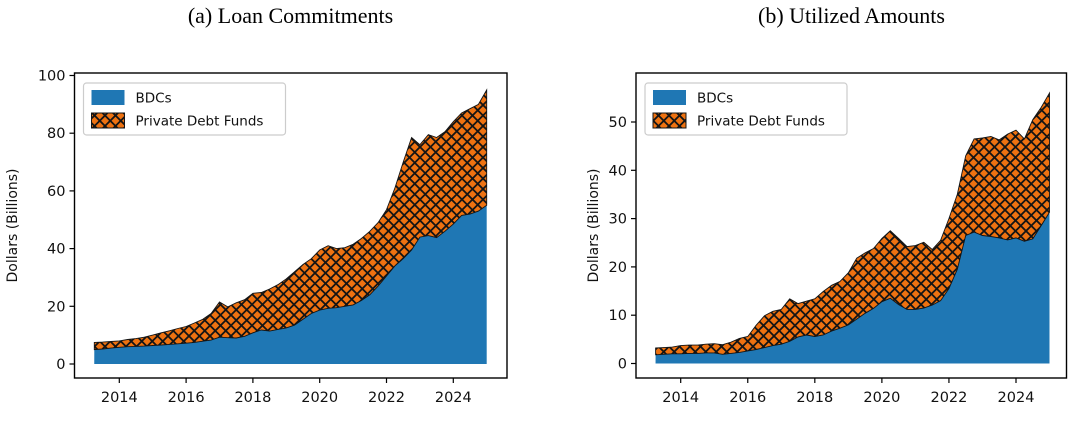  Describe the element at coordinates (56, 192) in the screenshot. I see `y-tick-label: 60` at that location.